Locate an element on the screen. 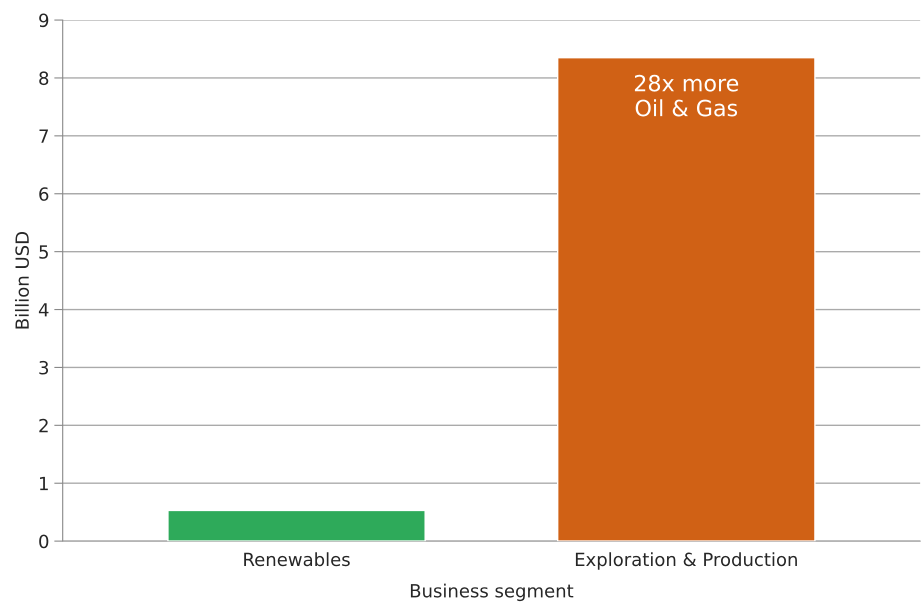 The height and width of the screenshot is (608, 922). y-tick-label: 0 is located at coordinates (43, 541).